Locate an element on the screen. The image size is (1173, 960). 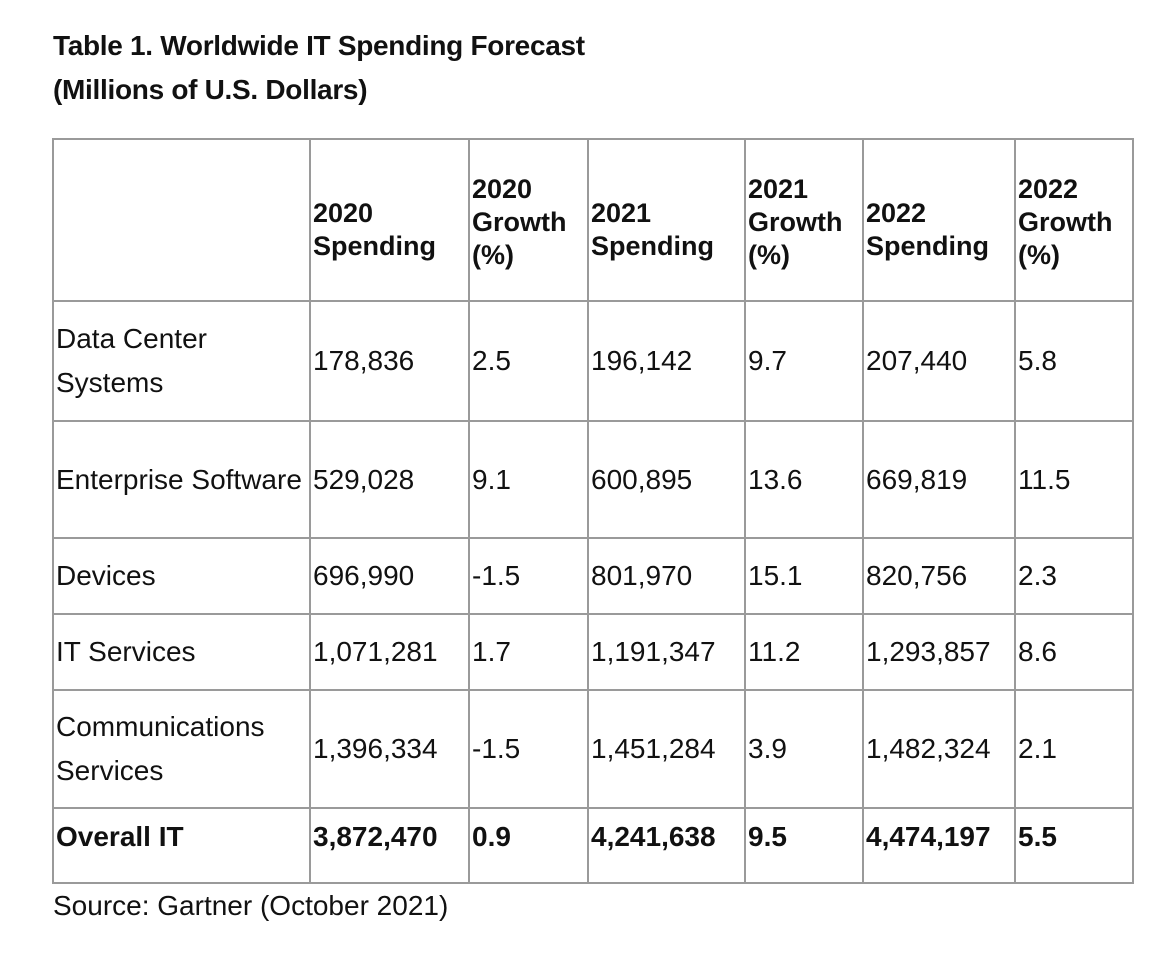
cell: 2.3 is located at coordinates (1074, 576).